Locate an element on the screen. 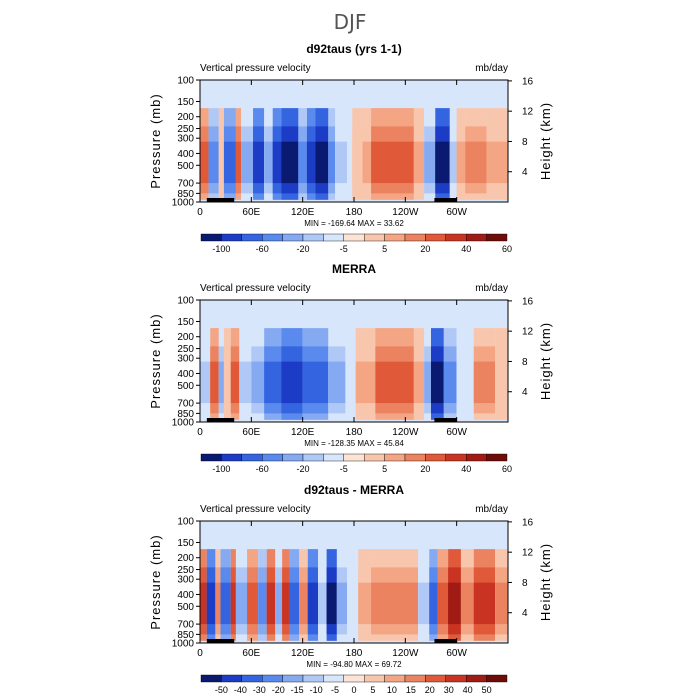 This screenshot has height=700, width=700. subtitle-left: Vertical pressure velocity is located at coordinates (255, 68).